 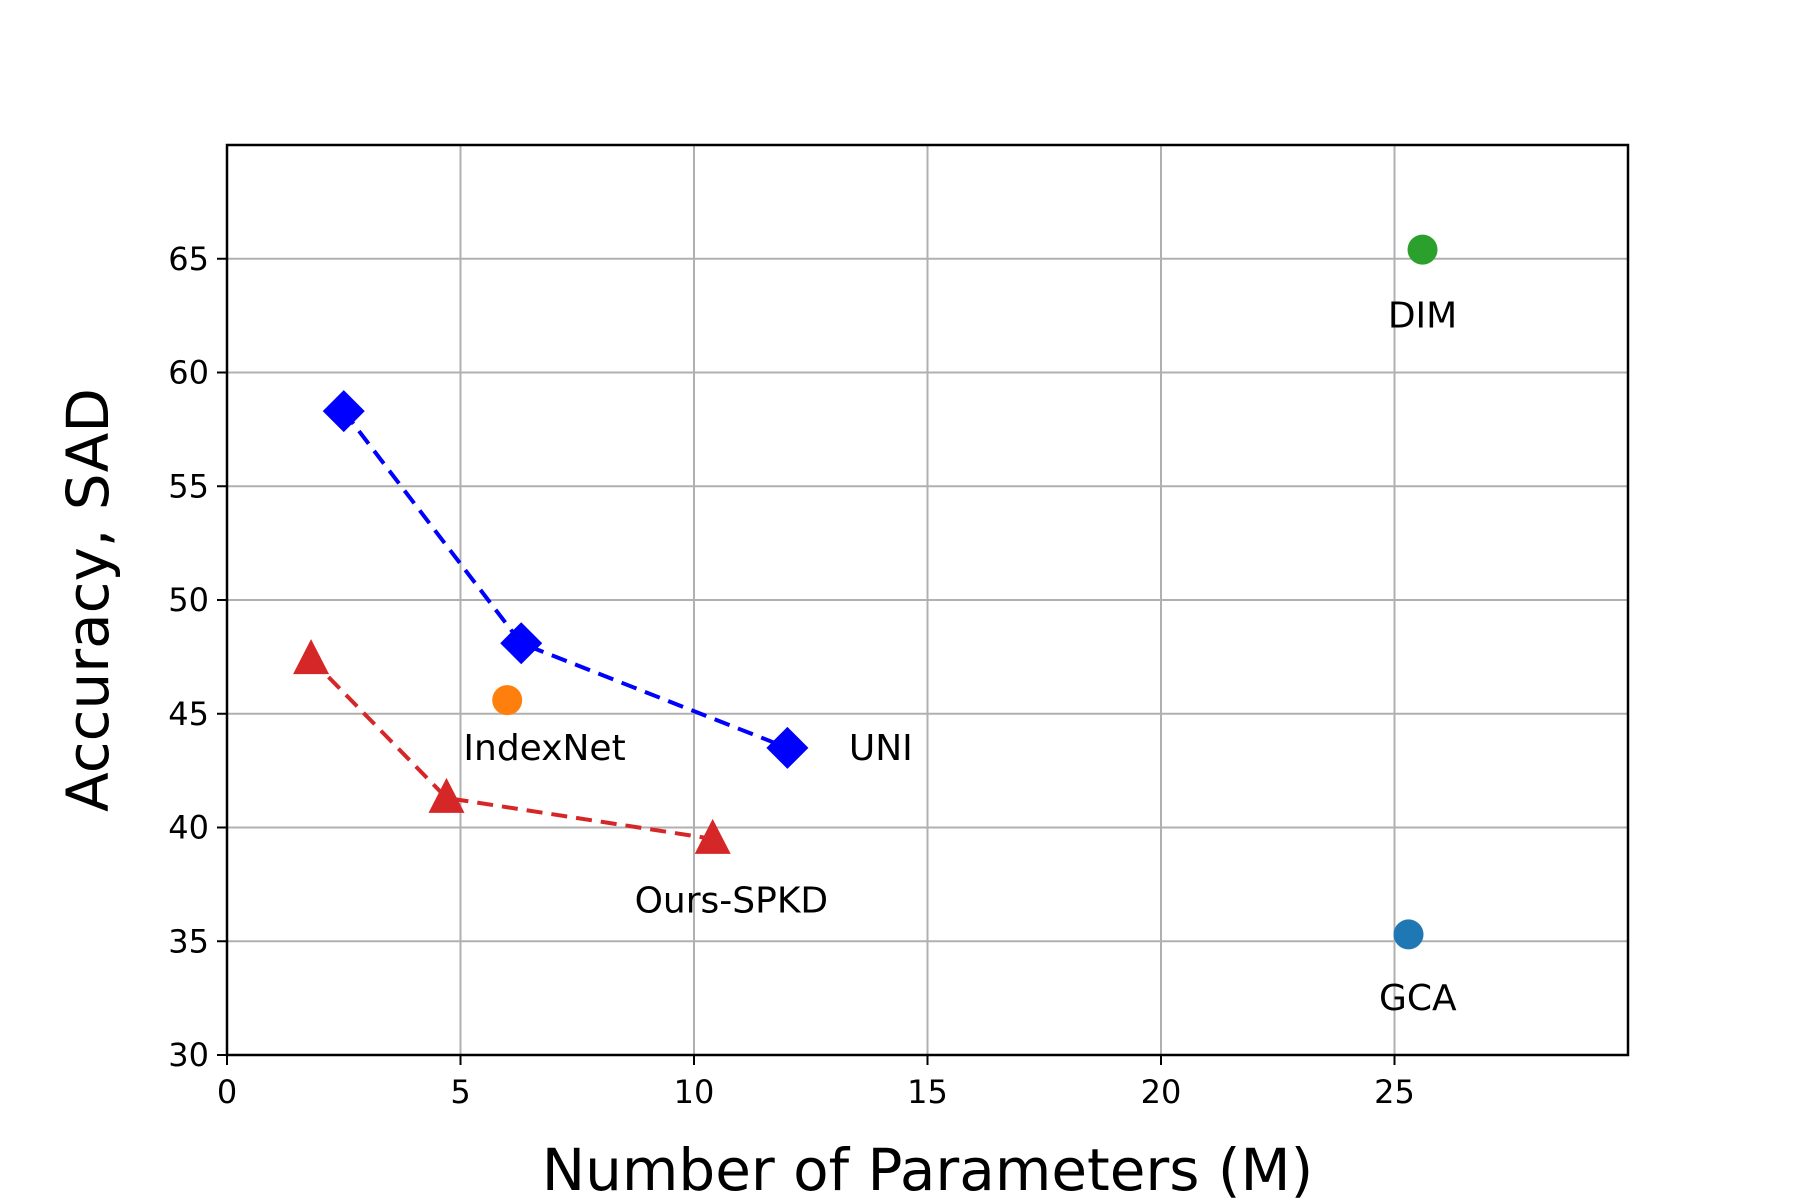 What do you see at coordinates (188, 941) in the screenshot?
I see `y-tick-label: 35` at bounding box center [188, 941].